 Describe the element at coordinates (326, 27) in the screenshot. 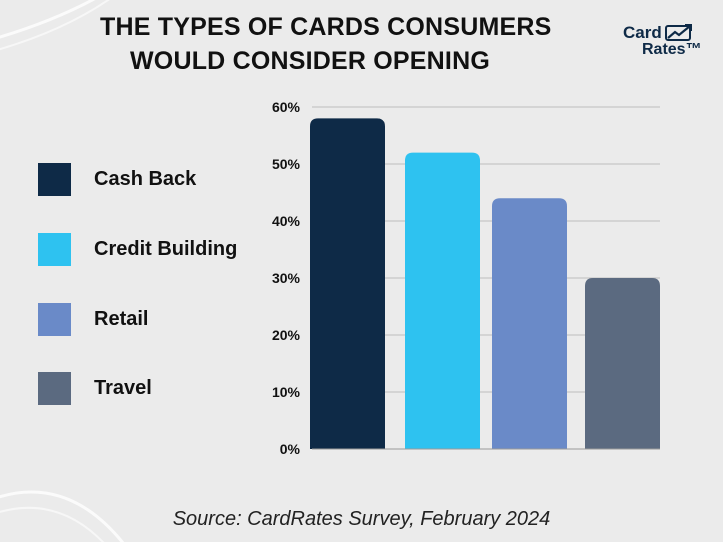

I see `chart-title-line-1: THE TYPES OF CARDS CONSUMERS` at that location.